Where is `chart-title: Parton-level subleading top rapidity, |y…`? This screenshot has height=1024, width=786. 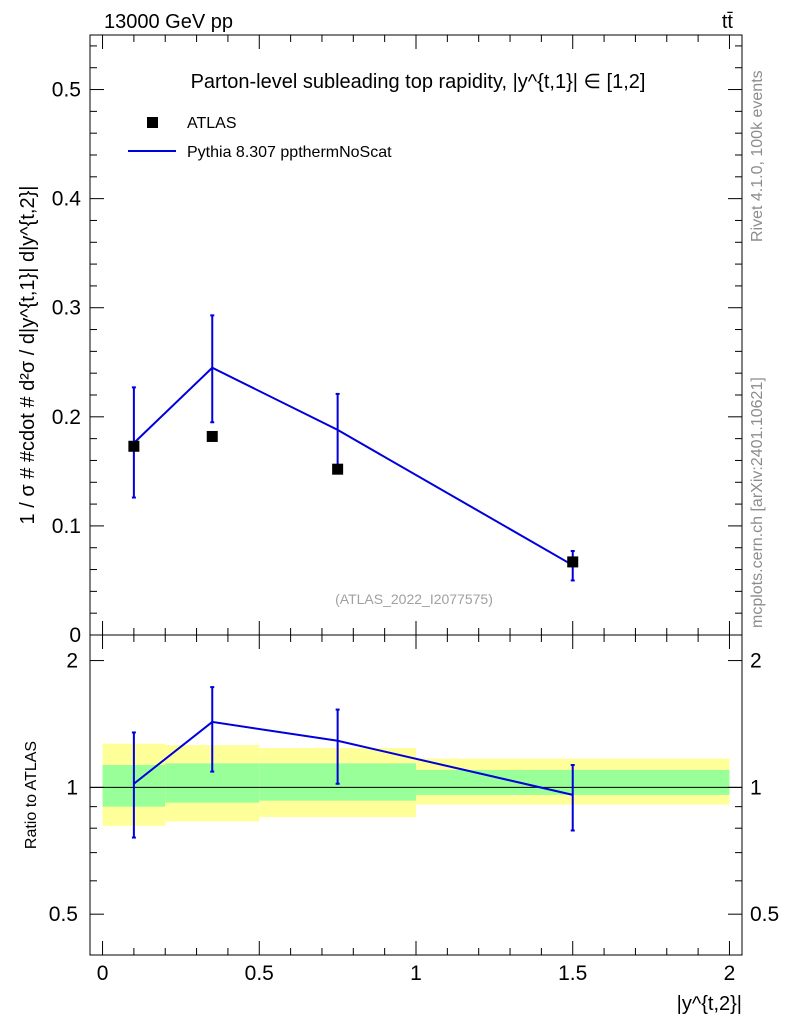 chart-title: Parton-level subleading top rapidity, |y… is located at coordinates (418, 82).